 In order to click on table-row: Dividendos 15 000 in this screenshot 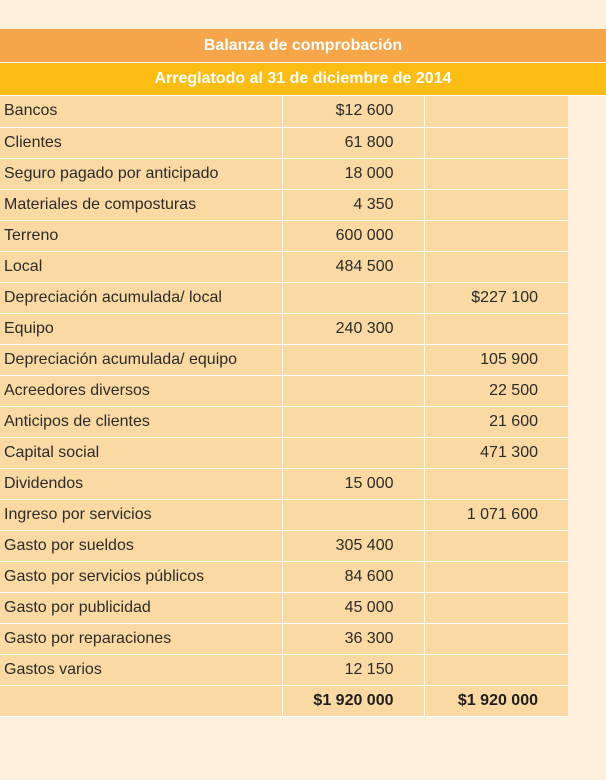, I will do `click(284, 484)`.